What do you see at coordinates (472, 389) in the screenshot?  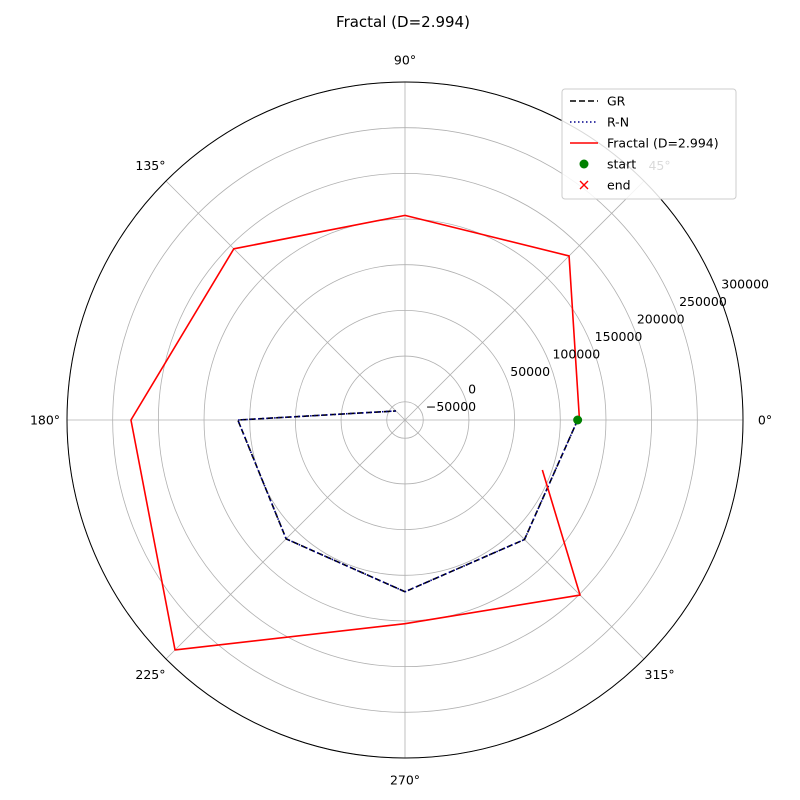 I see `r-tick-label: 0` at bounding box center [472, 389].